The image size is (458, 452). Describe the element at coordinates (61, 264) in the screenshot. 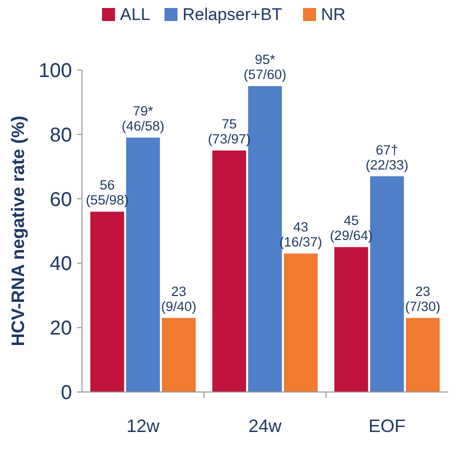

I see `y-tick-label: 40` at that location.